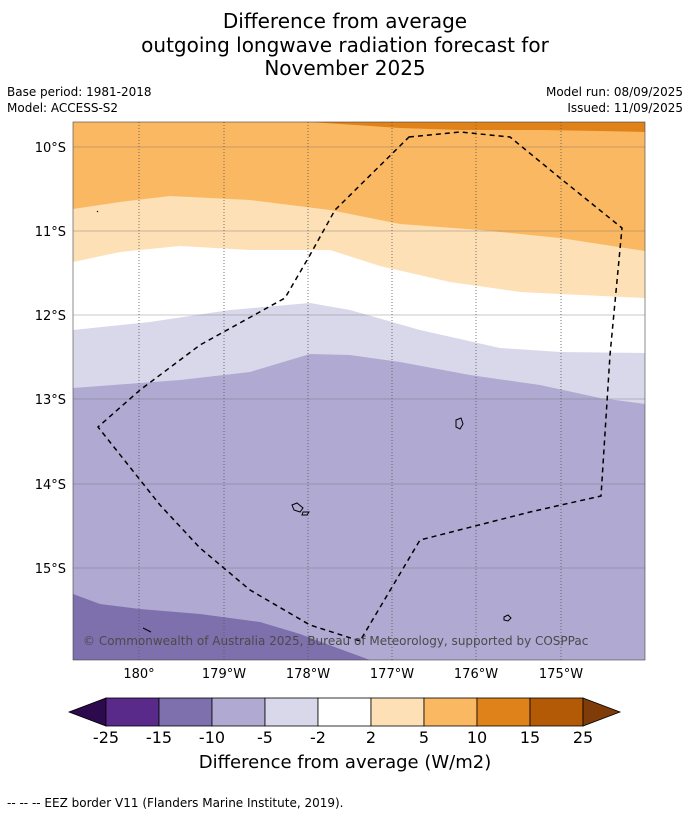 The width and height of the screenshot is (690, 816). What do you see at coordinates (345, 21) in the screenshot?
I see `title-line-1: Difference from average` at bounding box center [345, 21].